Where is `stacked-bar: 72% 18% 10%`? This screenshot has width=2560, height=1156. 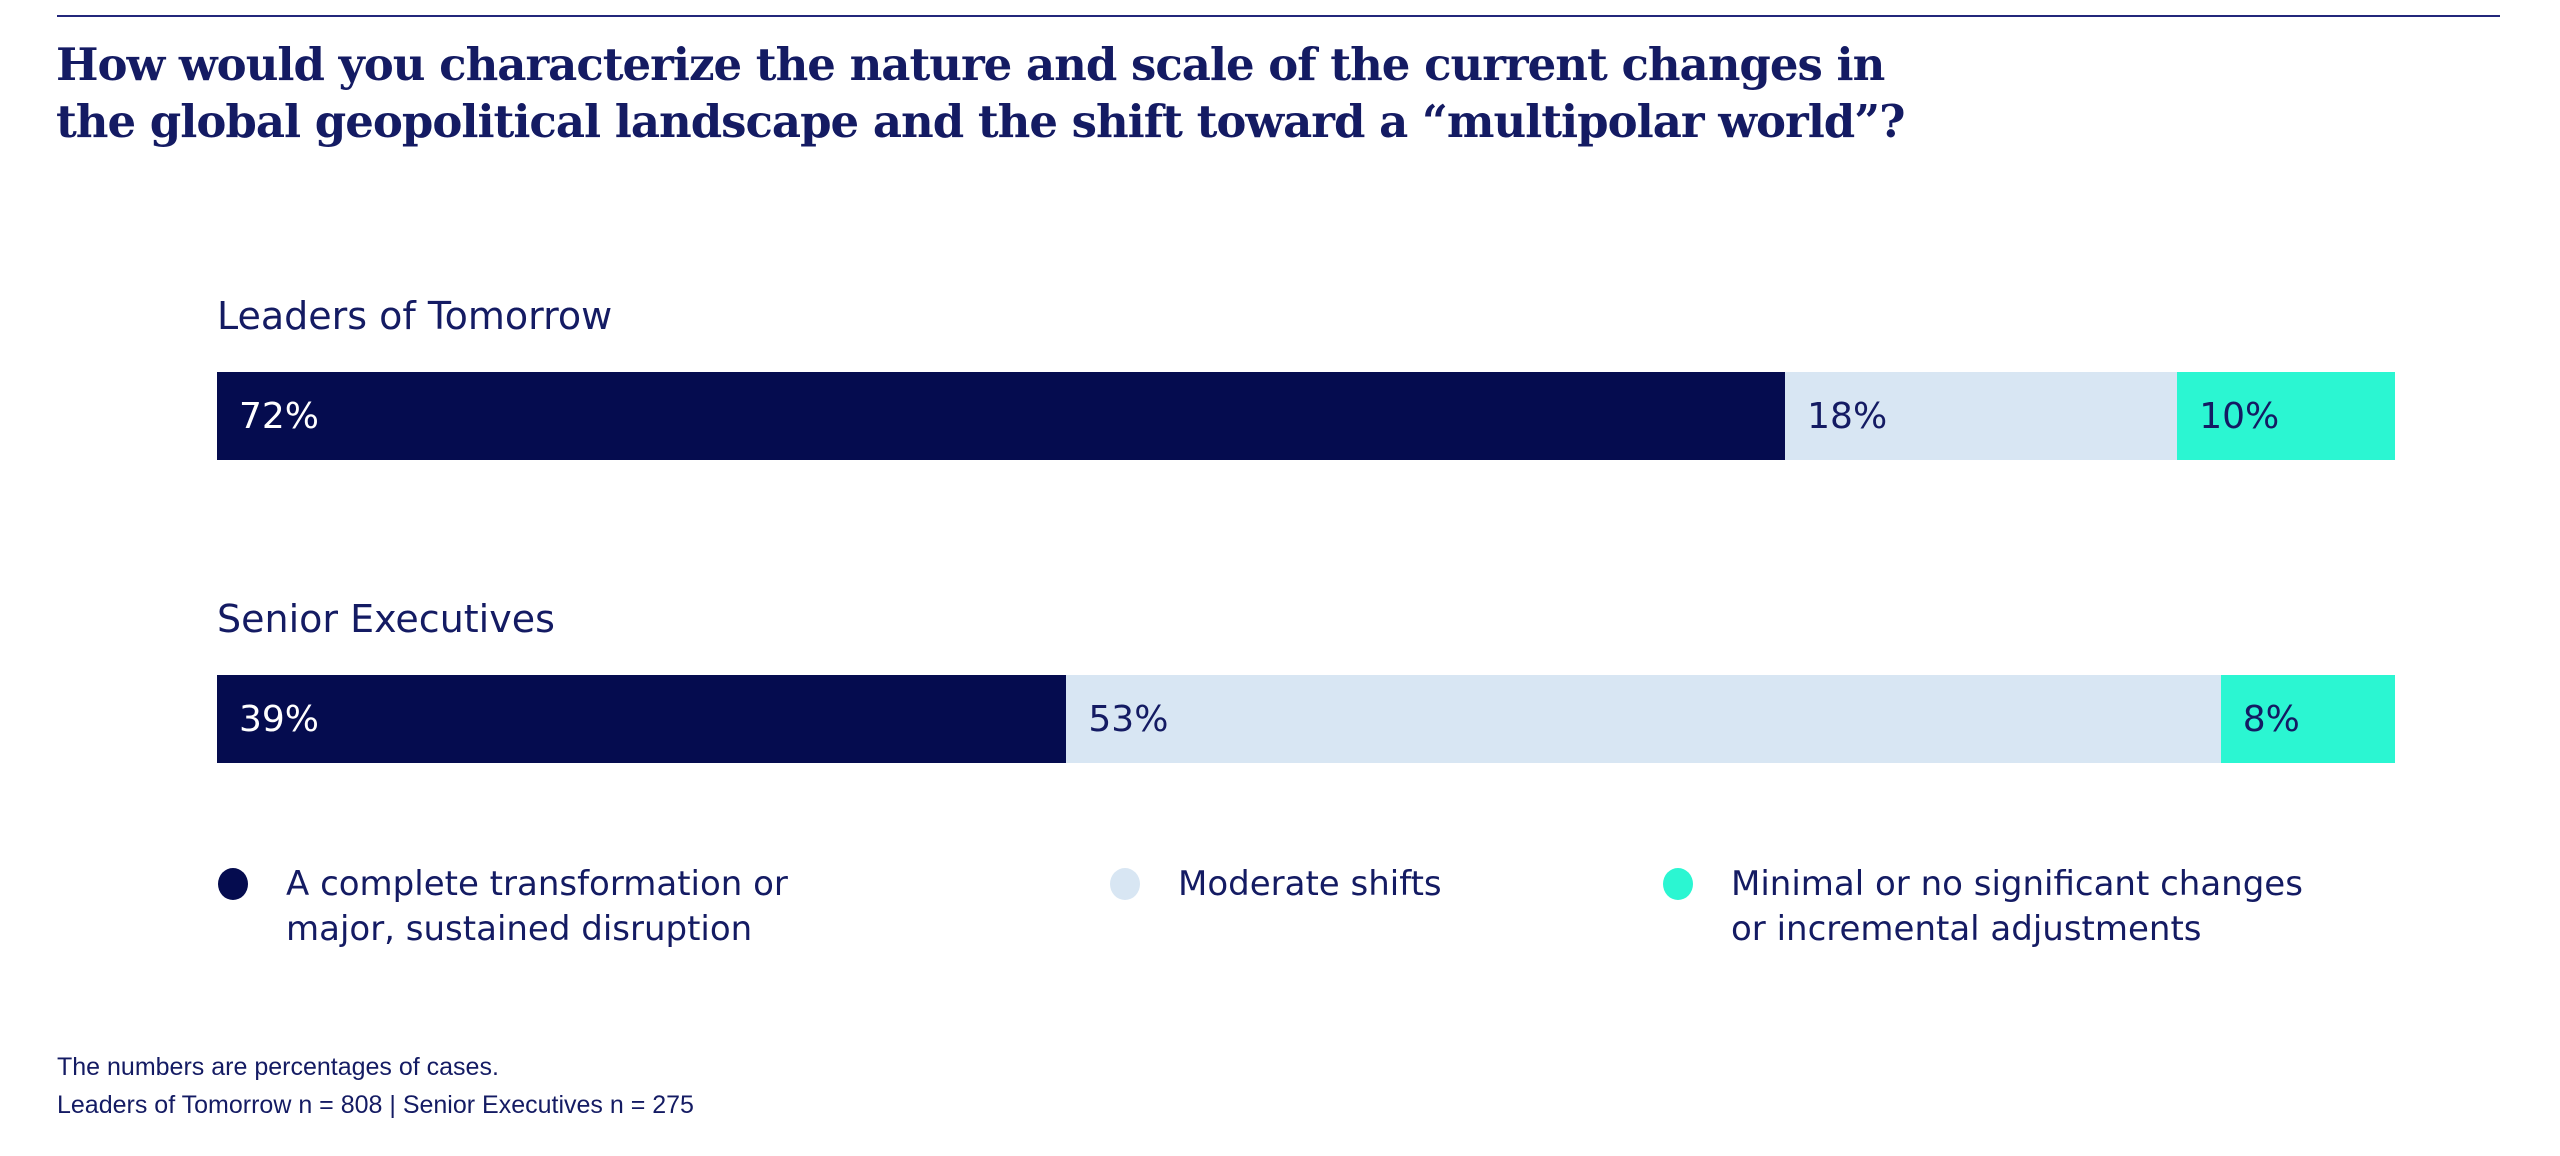 stacked-bar: 72% 18% 10% is located at coordinates (1306, 416).